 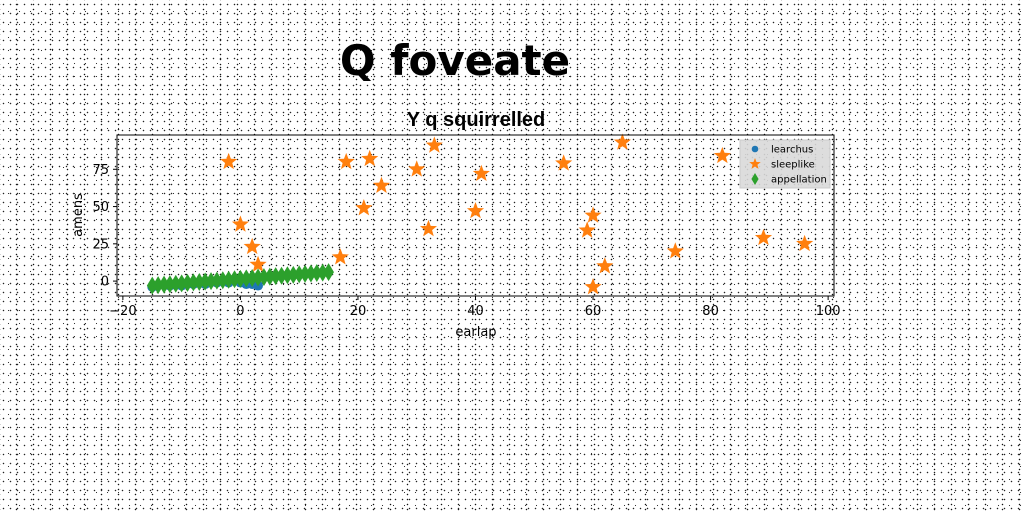 I want to click on legend-marker-learchus, so click(x=755, y=149).